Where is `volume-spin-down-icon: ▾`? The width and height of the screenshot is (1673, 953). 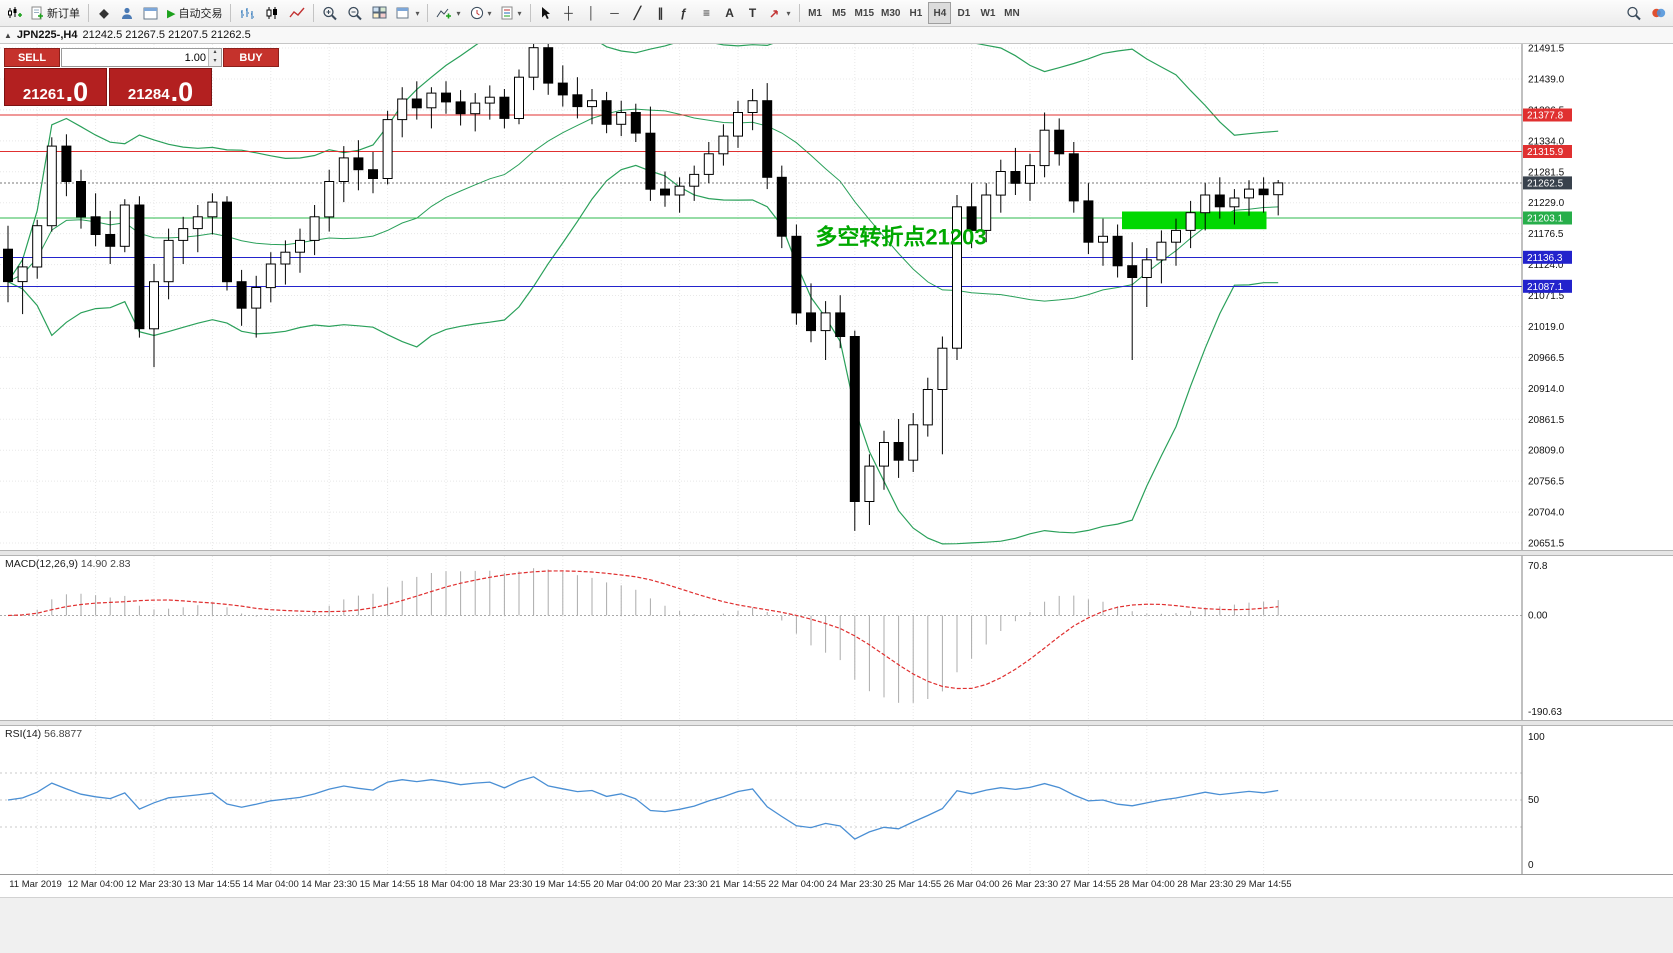 volume-spin-down-icon: ▾ is located at coordinates (215, 61).